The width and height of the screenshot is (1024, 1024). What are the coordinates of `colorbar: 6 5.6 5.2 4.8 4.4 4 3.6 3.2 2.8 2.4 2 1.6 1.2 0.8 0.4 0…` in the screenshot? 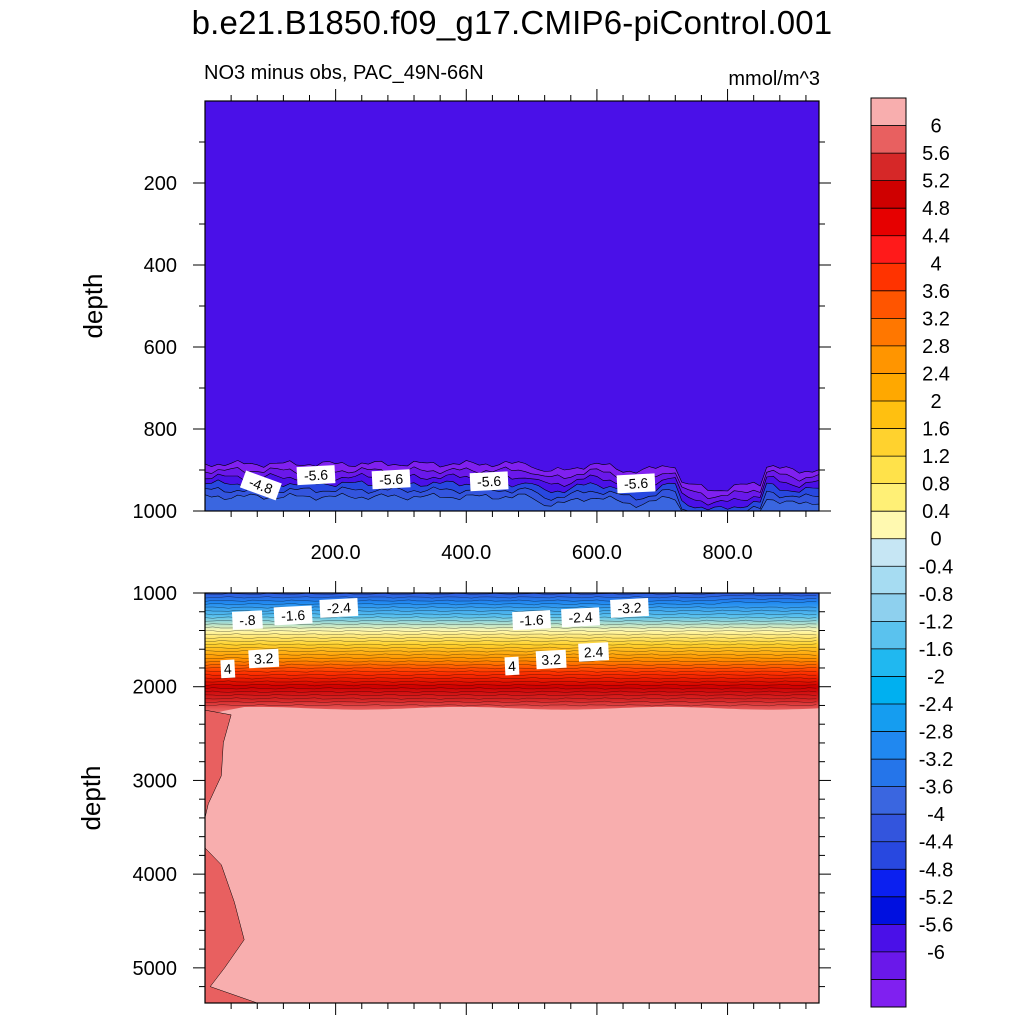 It's located at (911, 552).